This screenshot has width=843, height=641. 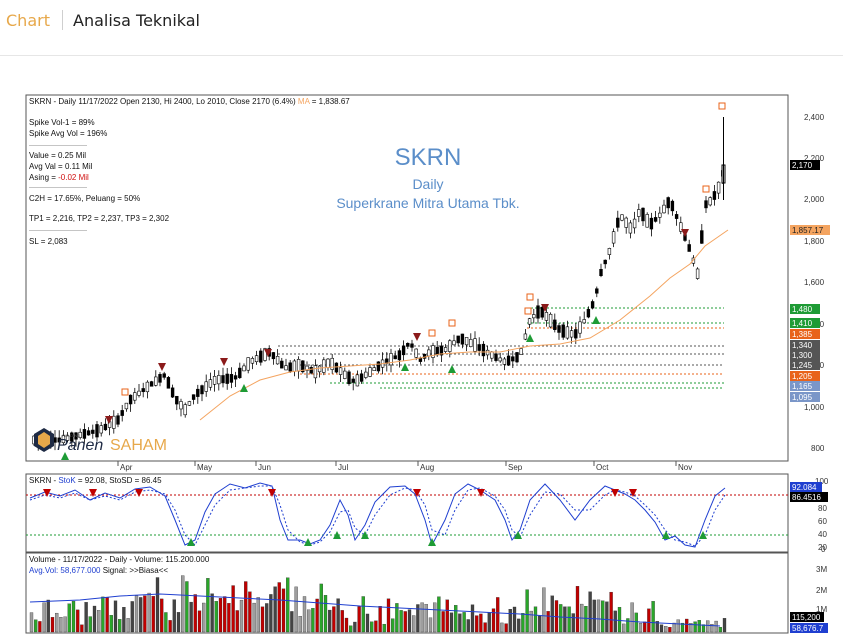 What do you see at coordinates (378, 604) in the screenshot?
I see `volume-bars` at bounding box center [378, 604].